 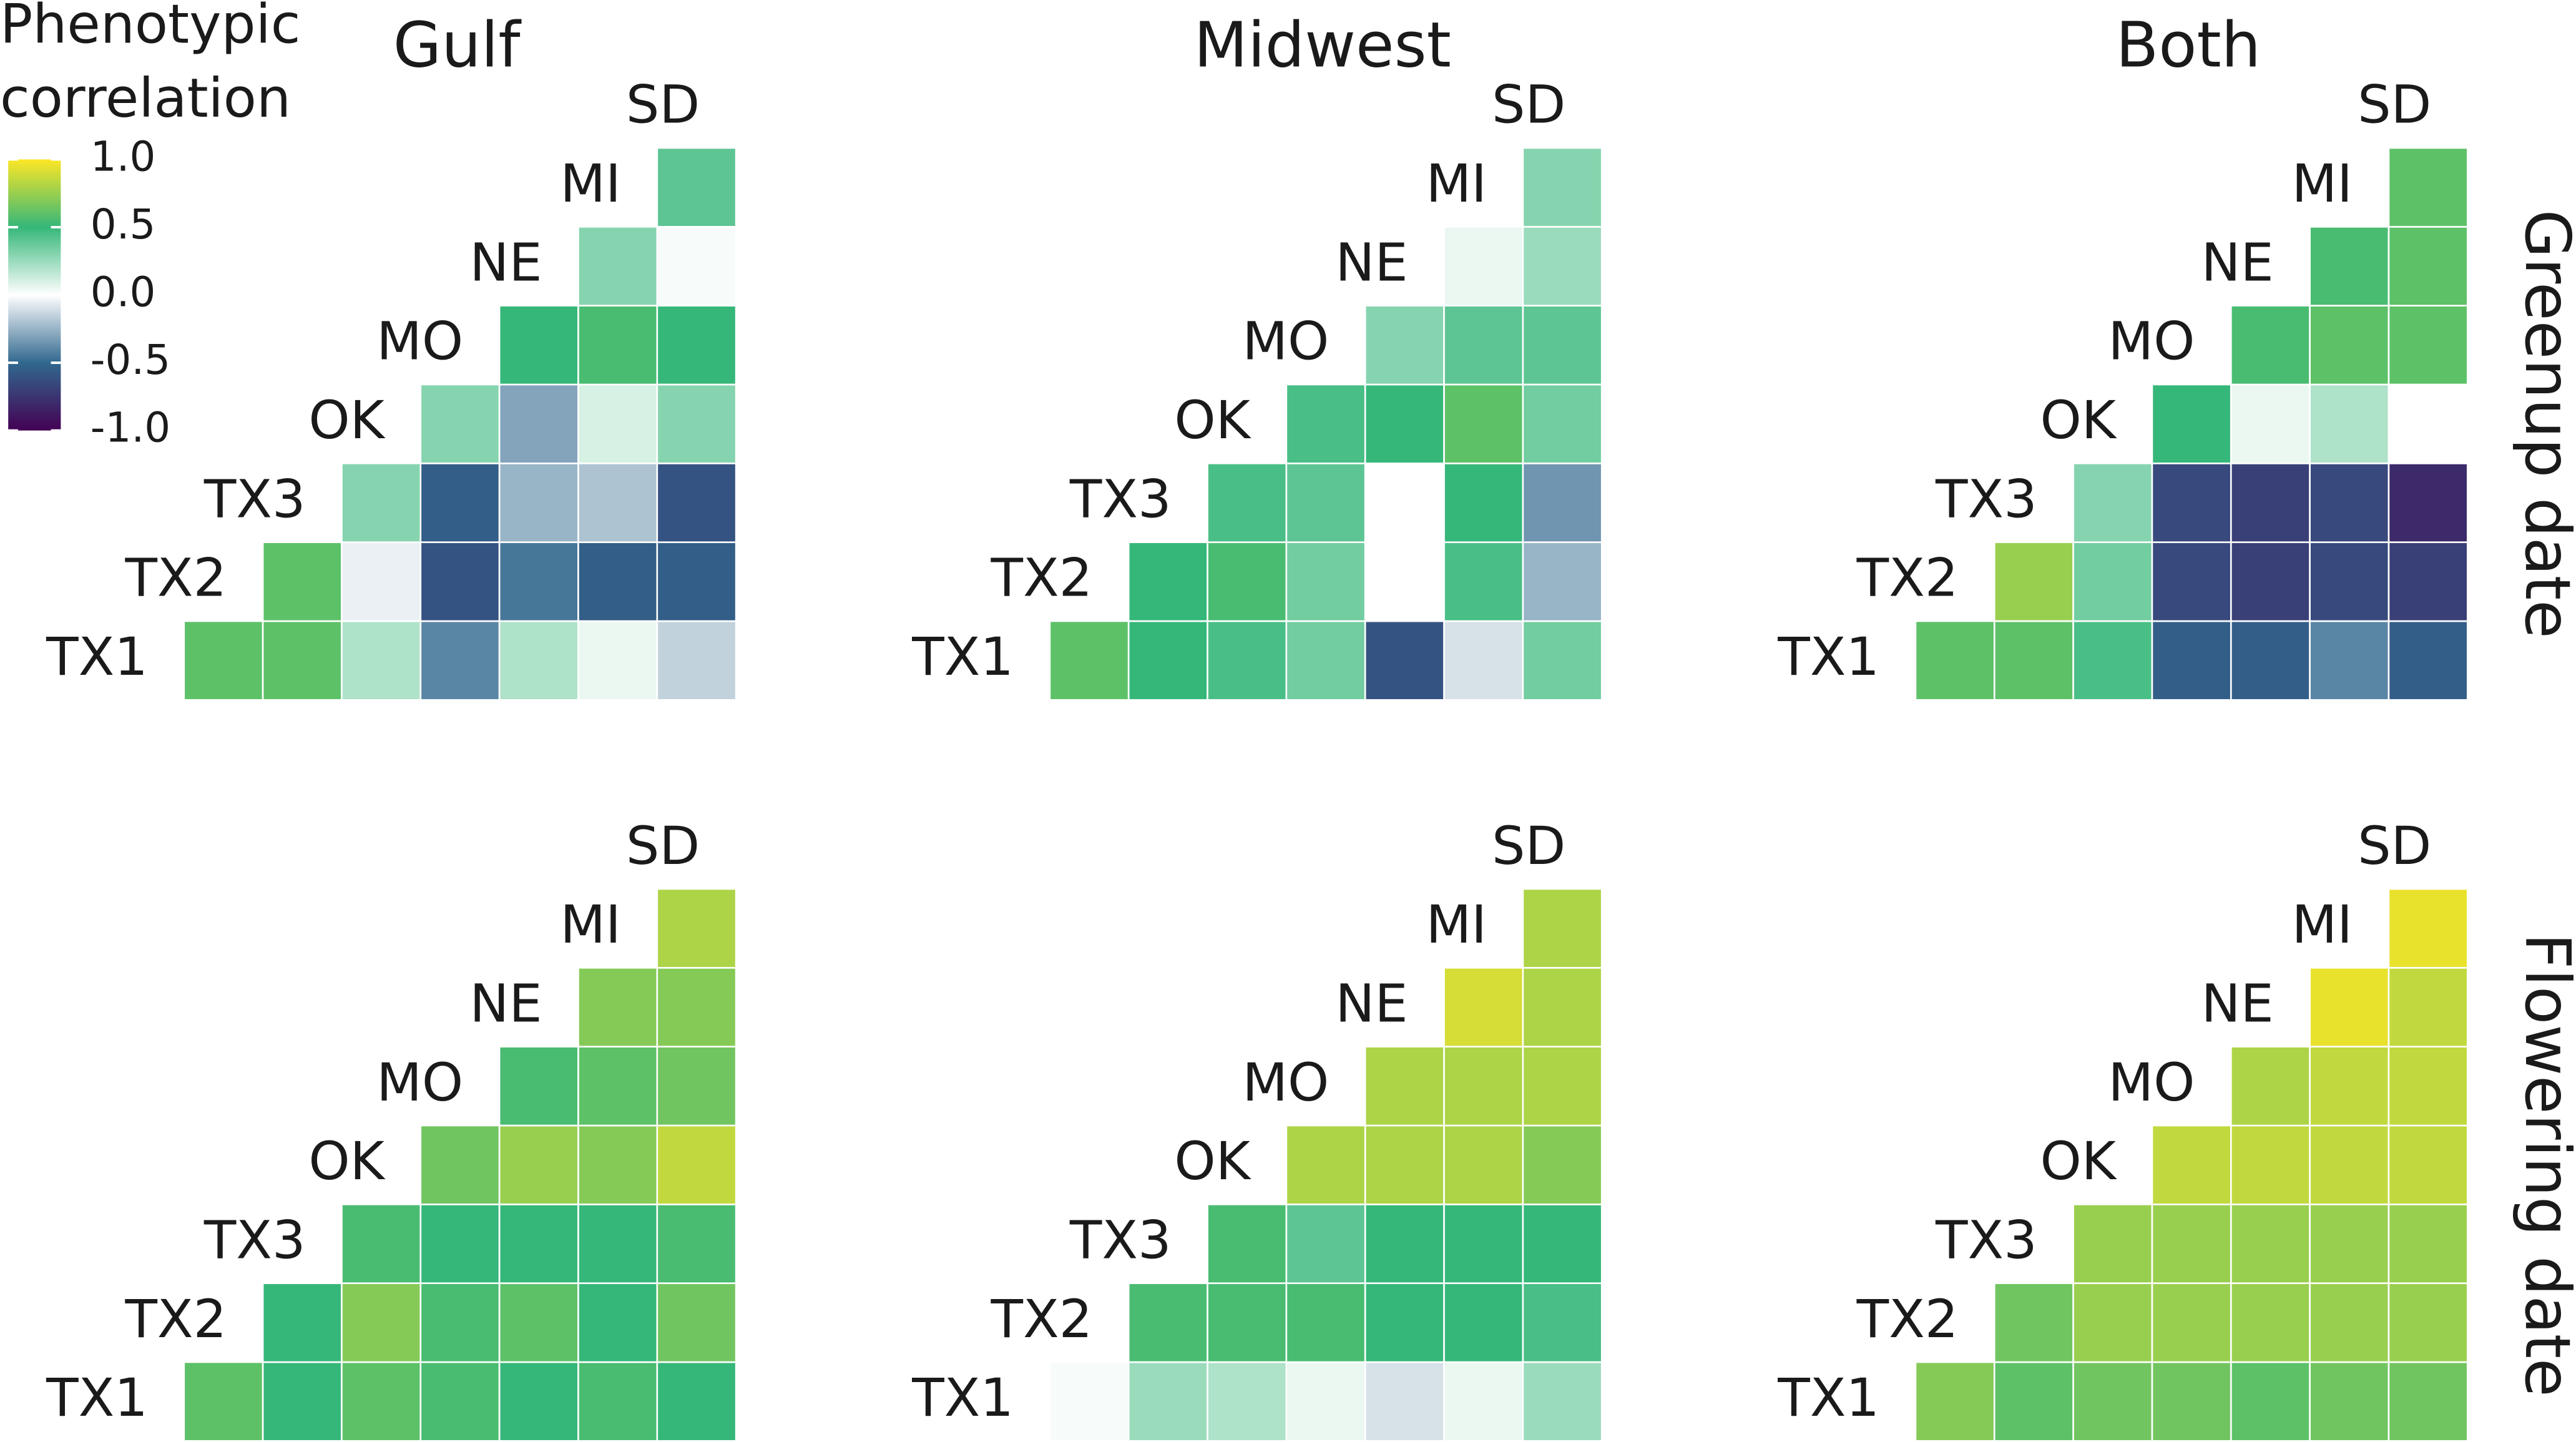 What do you see at coordinates (2188, 44) in the screenshot?
I see `column-title: Both` at bounding box center [2188, 44].